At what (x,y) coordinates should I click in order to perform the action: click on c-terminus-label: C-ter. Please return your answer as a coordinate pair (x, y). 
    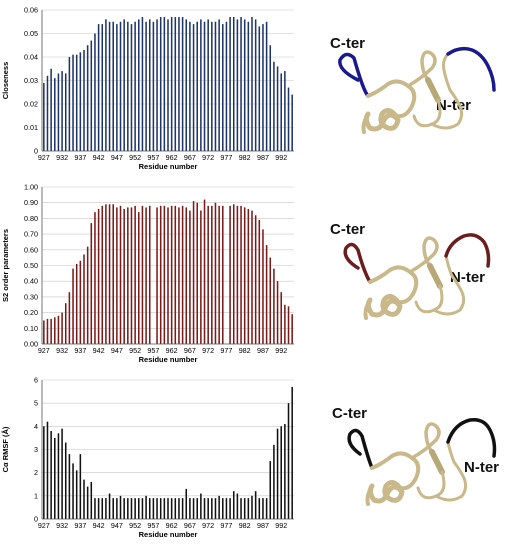
    Looking at the image, I should click on (349, 413).